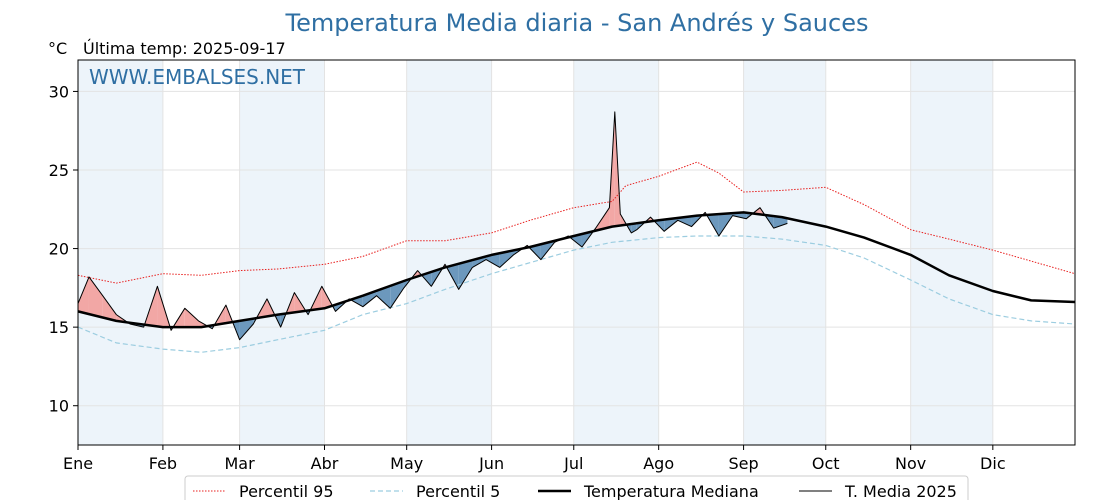 The height and width of the screenshot is (500, 1120). What do you see at coordinates (184, 48) in the screenshot?
I see `last-temp-label: Última temp: 2025-09-17` at bounding box center [184, 48].